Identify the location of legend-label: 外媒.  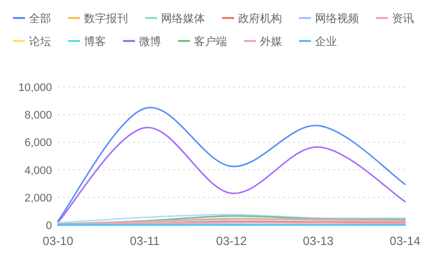
(271, 42).